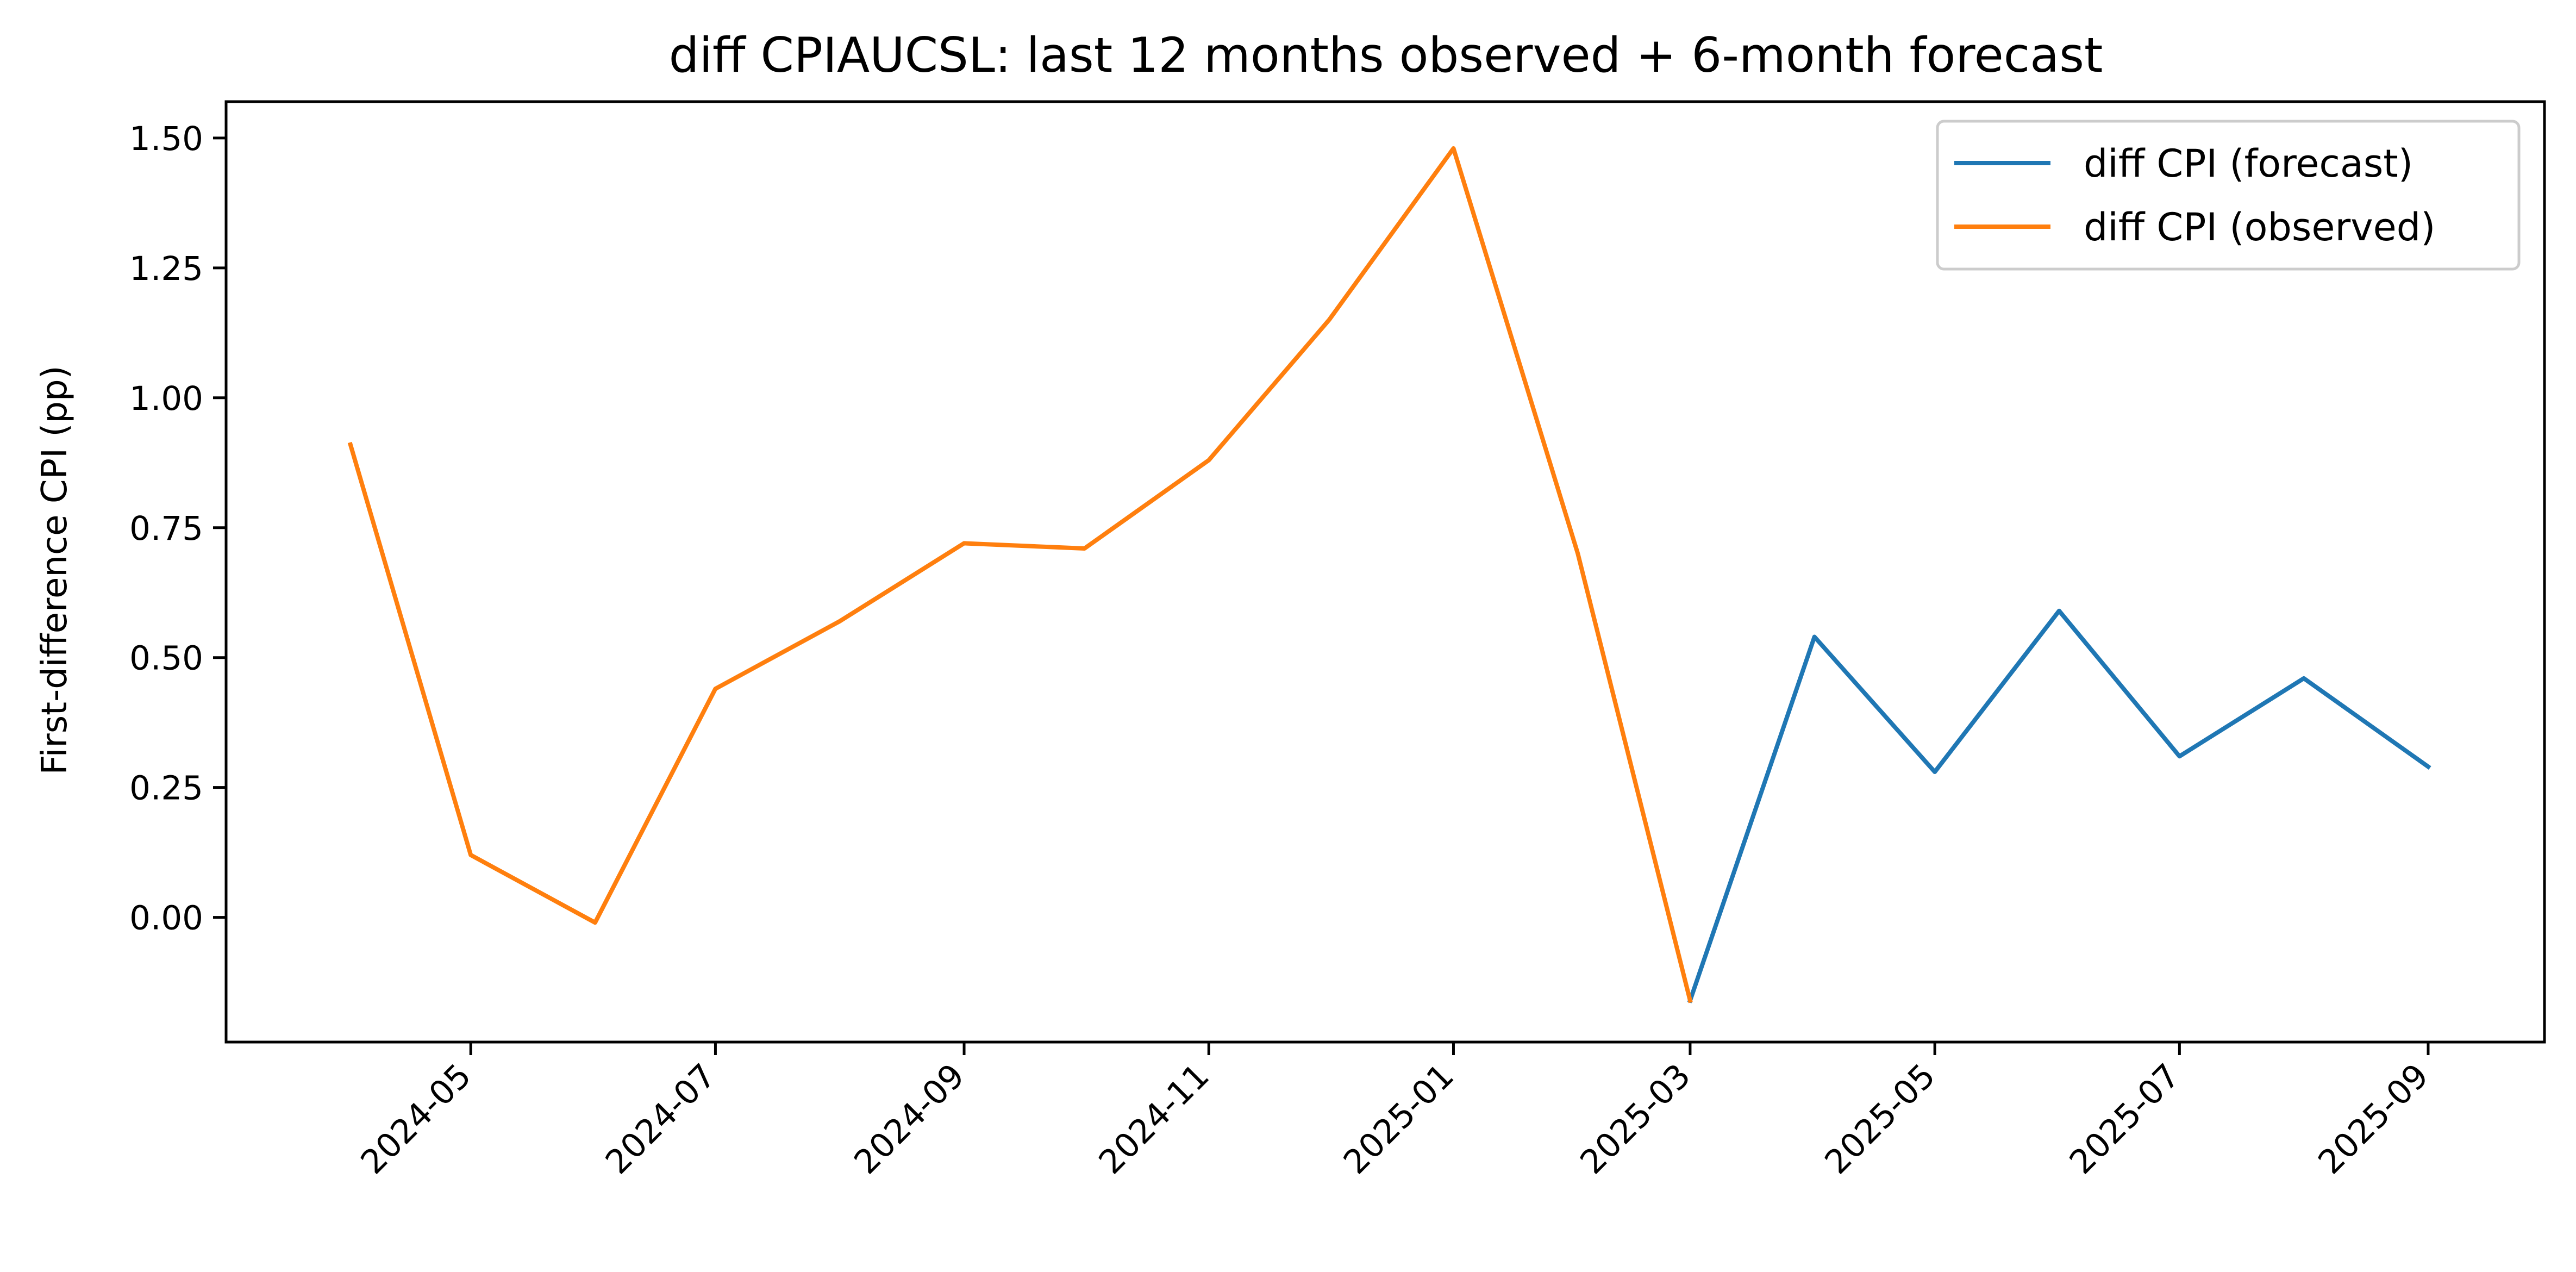  I want to click on y-tick-label: 1.50, so click(166, 139).